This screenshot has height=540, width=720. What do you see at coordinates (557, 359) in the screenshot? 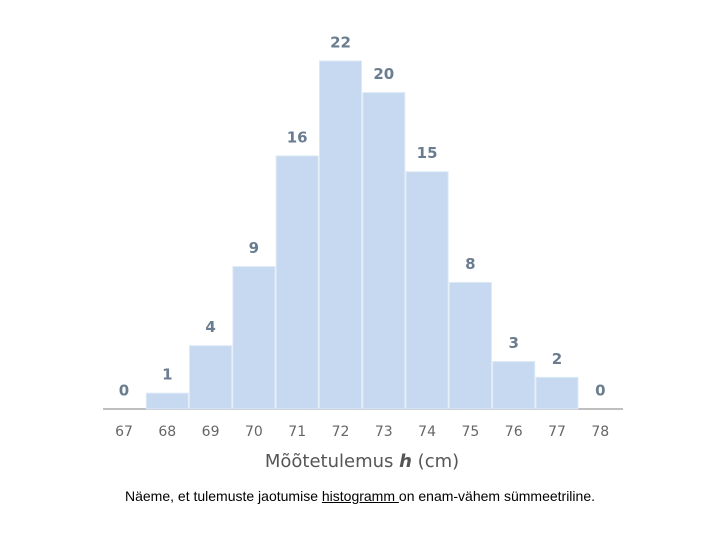
I see `value-label: 2` at bounding box center [557, 359].